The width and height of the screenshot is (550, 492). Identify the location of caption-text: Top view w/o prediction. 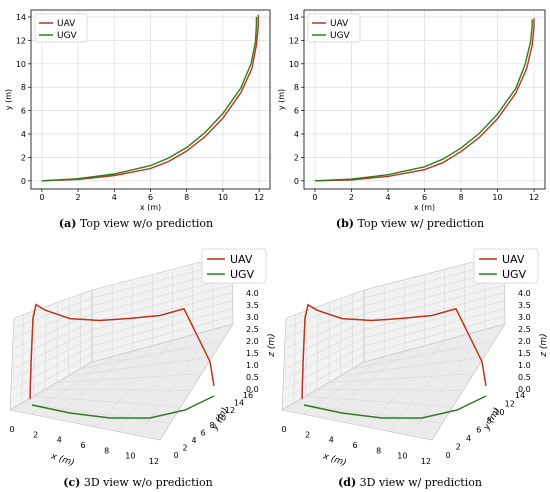
(144, 223).